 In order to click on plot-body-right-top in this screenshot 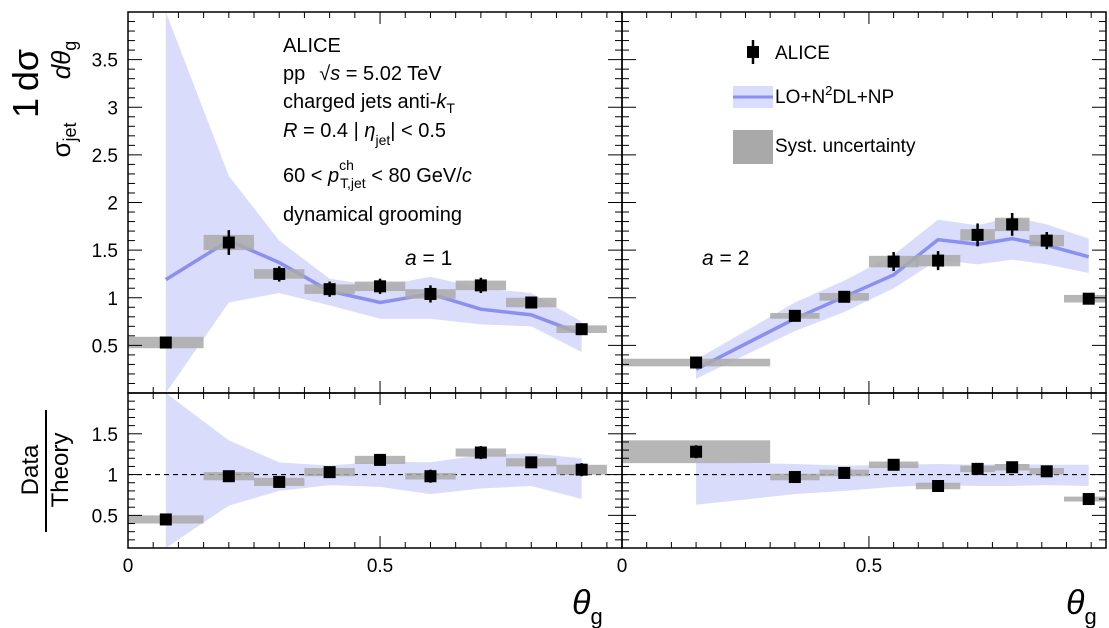, I will do `click(864, 295)`.